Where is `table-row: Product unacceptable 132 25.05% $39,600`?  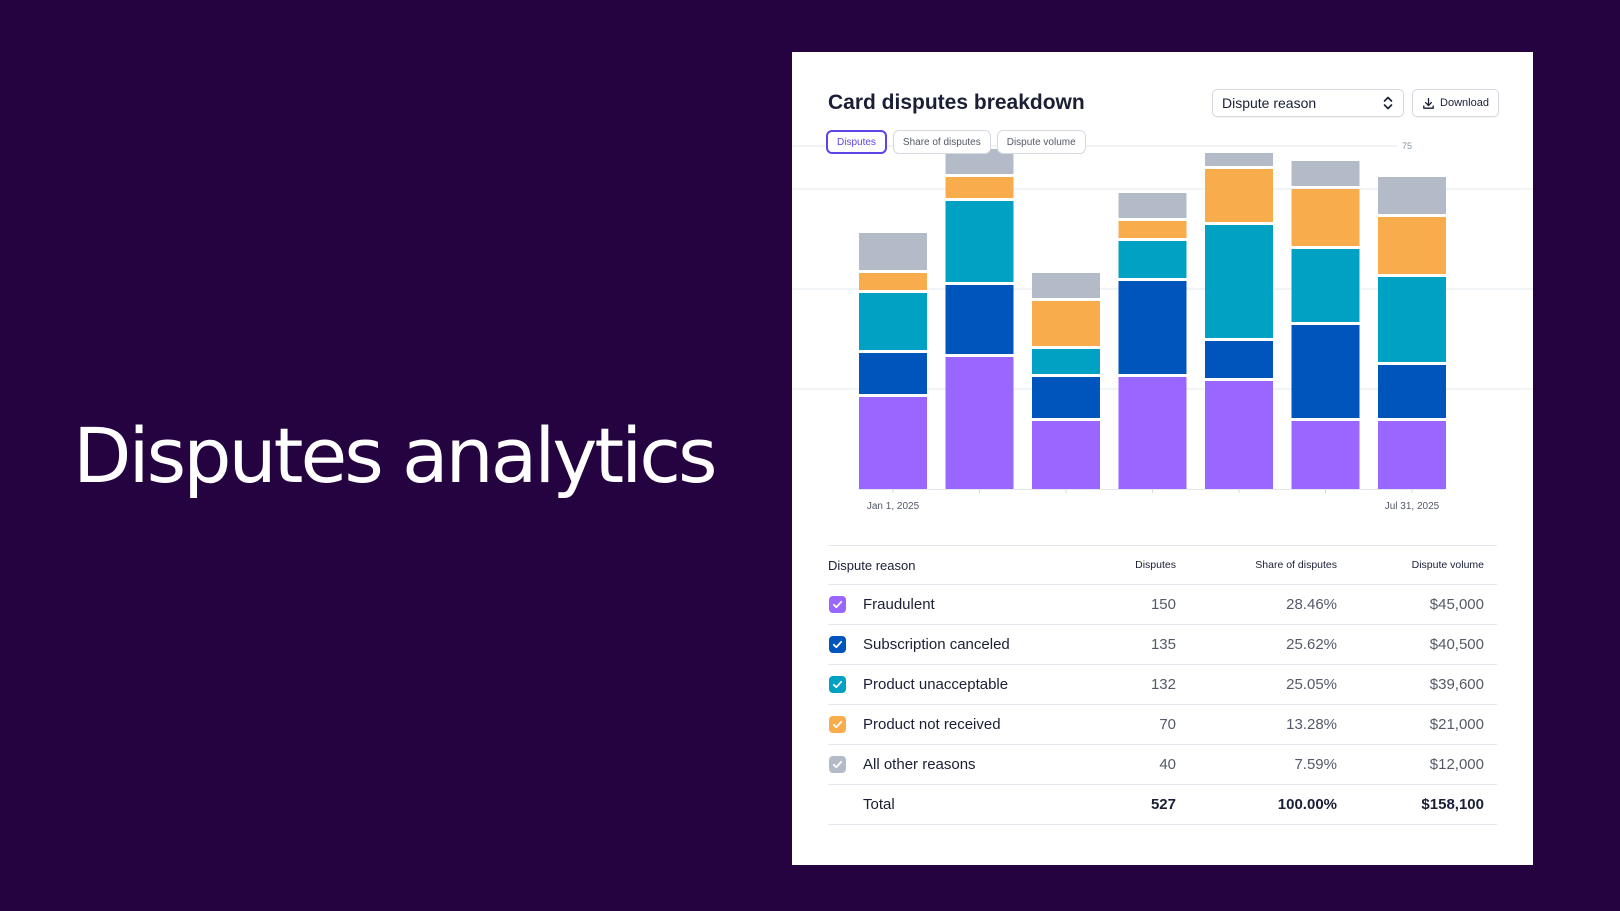 table-row: Product unacceptable 132 25.05% $39,600 is located at coordinates (1162, 685).